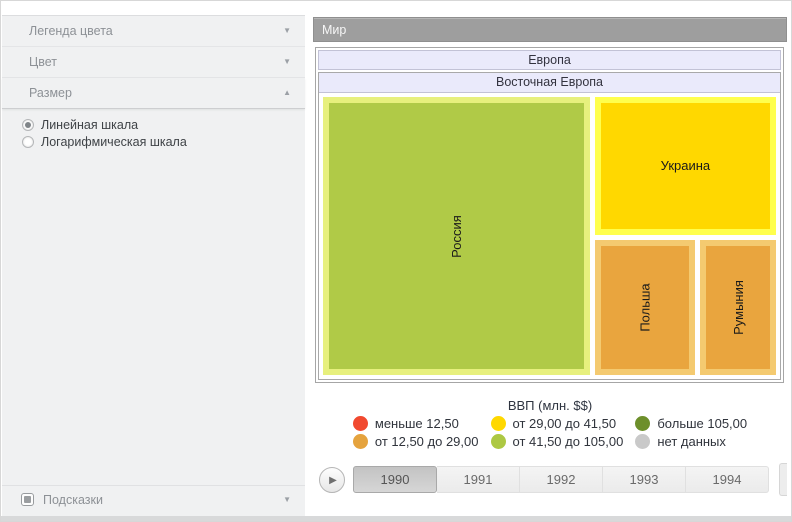 This screenshot has width=792, height=522. I want to click on legend-item: больше 105,00, so click(691, 423).